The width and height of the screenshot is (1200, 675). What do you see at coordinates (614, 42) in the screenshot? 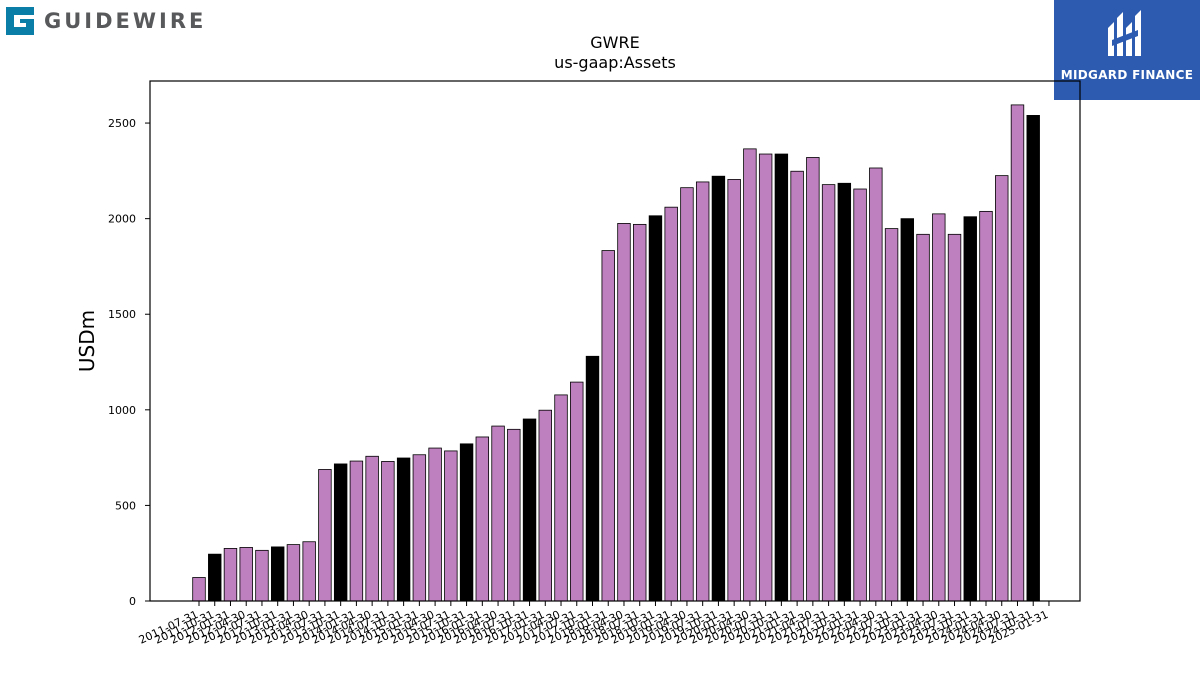
I see `chart-title: GWRE` at bounding box center [614, 42].